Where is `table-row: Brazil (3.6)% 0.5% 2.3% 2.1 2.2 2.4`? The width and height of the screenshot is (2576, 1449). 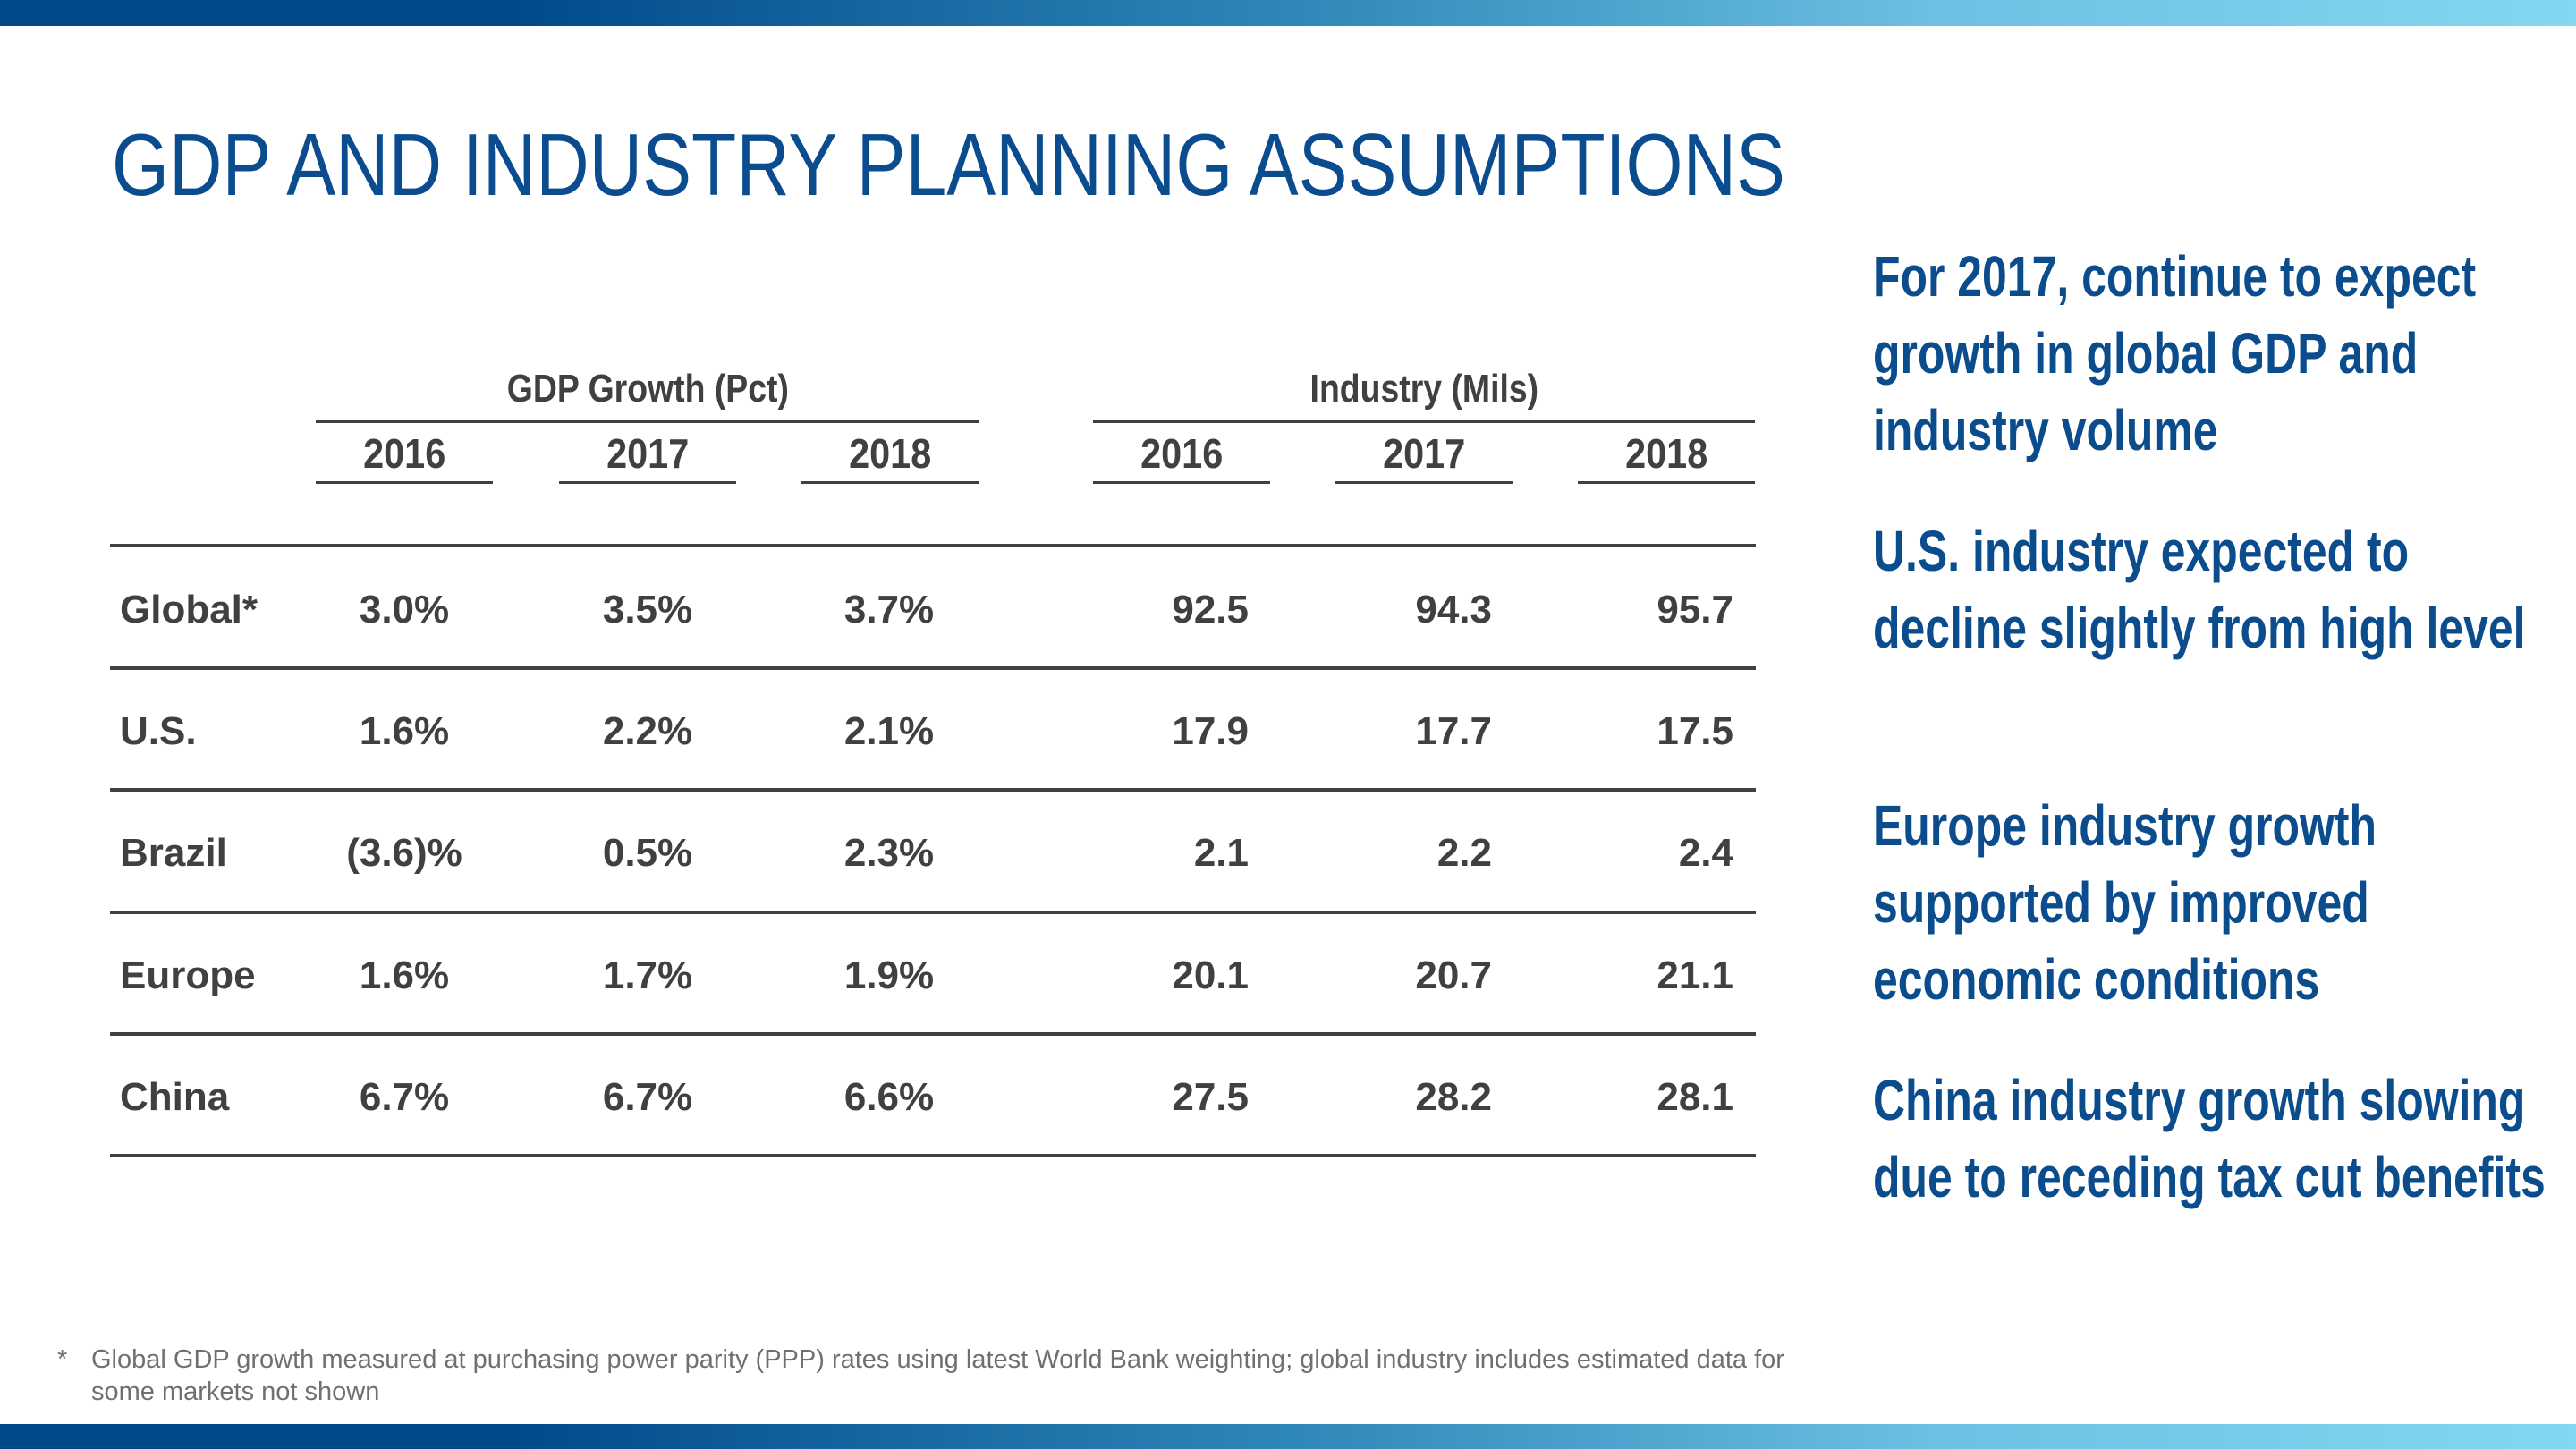 table-row: Brazil (3.6)% 0.5% 2.3% 2.1 2.2 2.4 is located at coordinates (894, 853).